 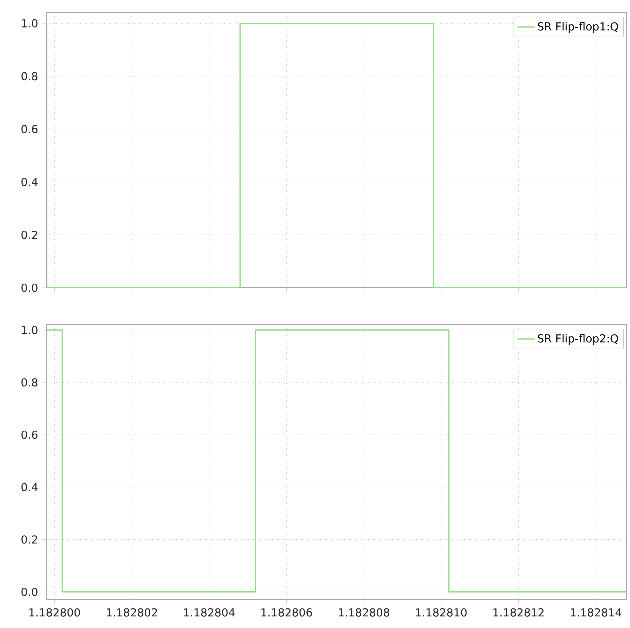 What do you see at coordinates (132, 612) in the screenshot?
I see `x-tick-label: 1.182802` at bounding box center [132, 612].